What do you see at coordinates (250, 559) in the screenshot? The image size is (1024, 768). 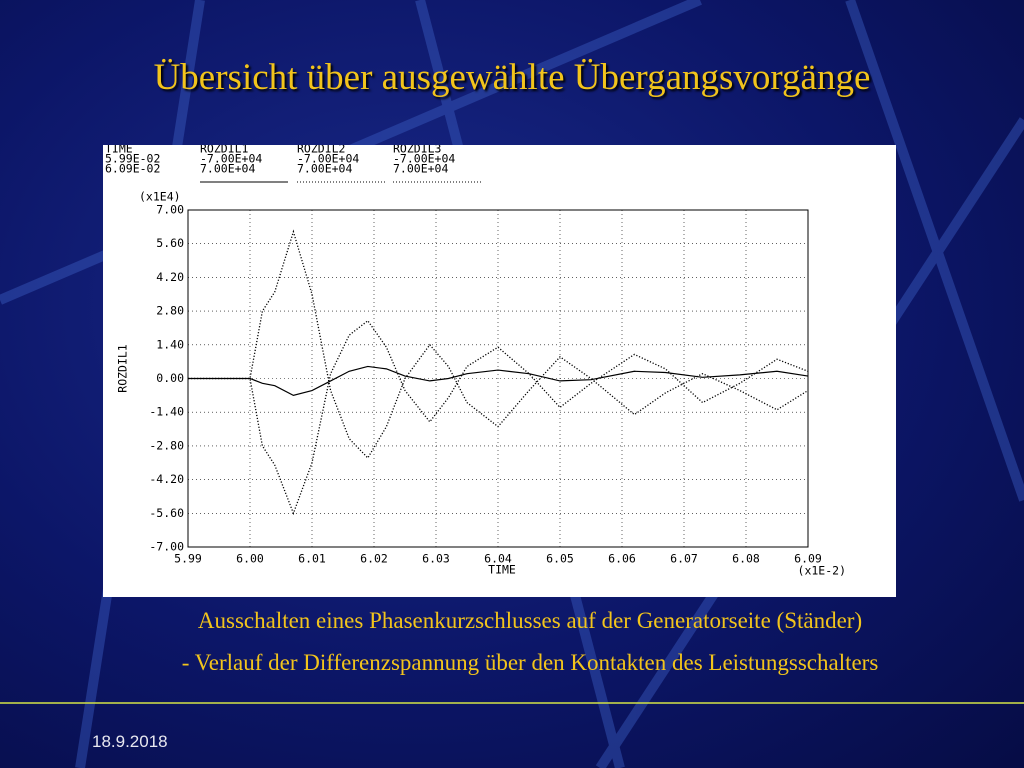 I see `x-tick-label: 6.00` at bounding box center [250, 559].